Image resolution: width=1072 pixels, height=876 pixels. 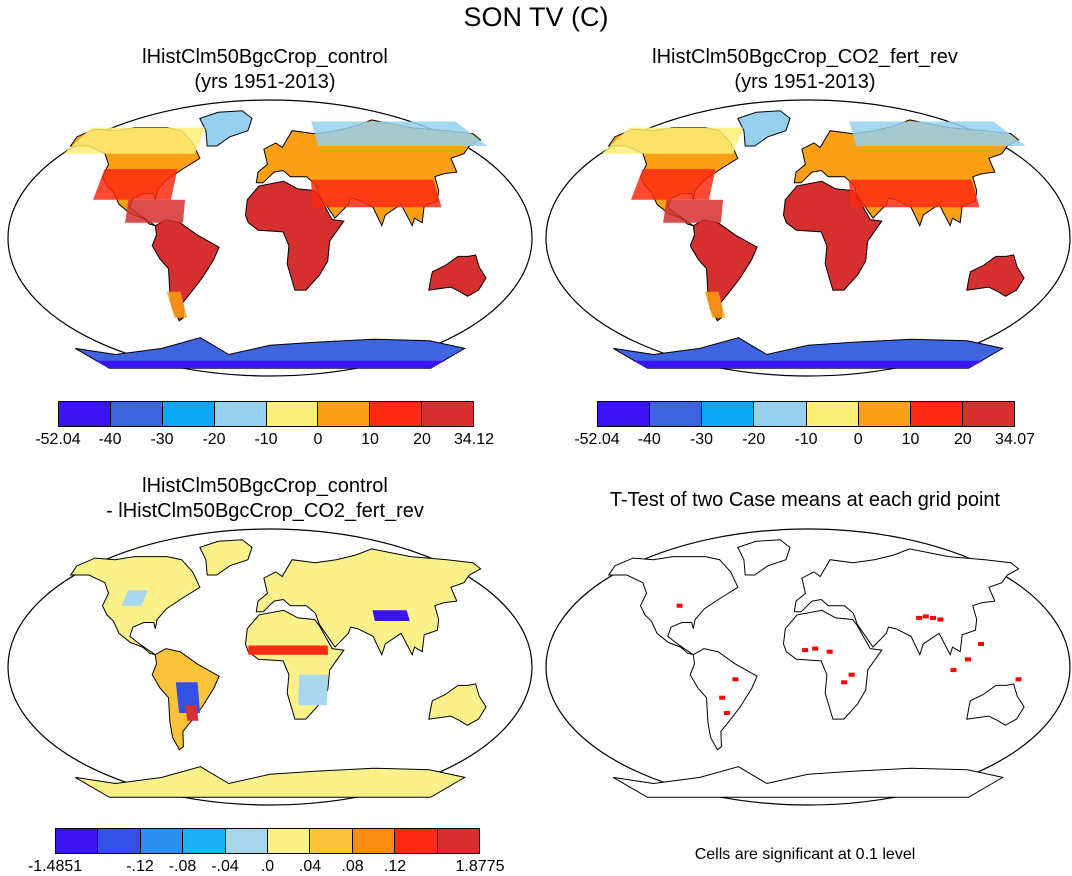 What do you see at coordinates (182, 866) in the screenshot?
I see `colorbar-tick-label: -.08` at bounding box center [182, 866].